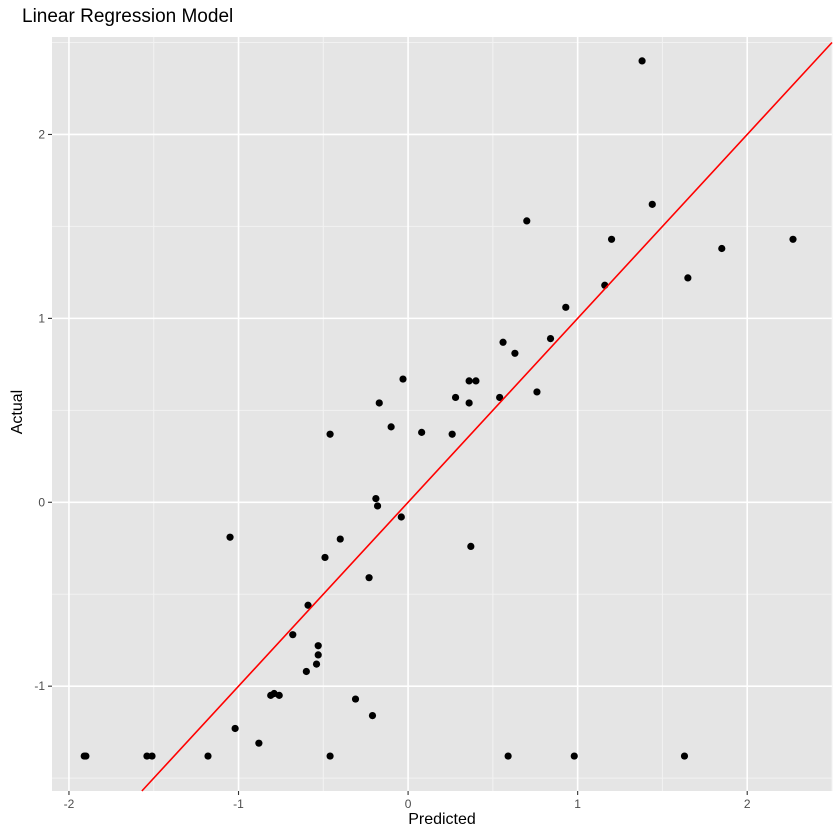 The height and width of the screenshot is (840, 840). What do you see at coordinates (238, 804) in the screenshot?
I see `x-tick-label: -1` at bounding box center [238, 804].